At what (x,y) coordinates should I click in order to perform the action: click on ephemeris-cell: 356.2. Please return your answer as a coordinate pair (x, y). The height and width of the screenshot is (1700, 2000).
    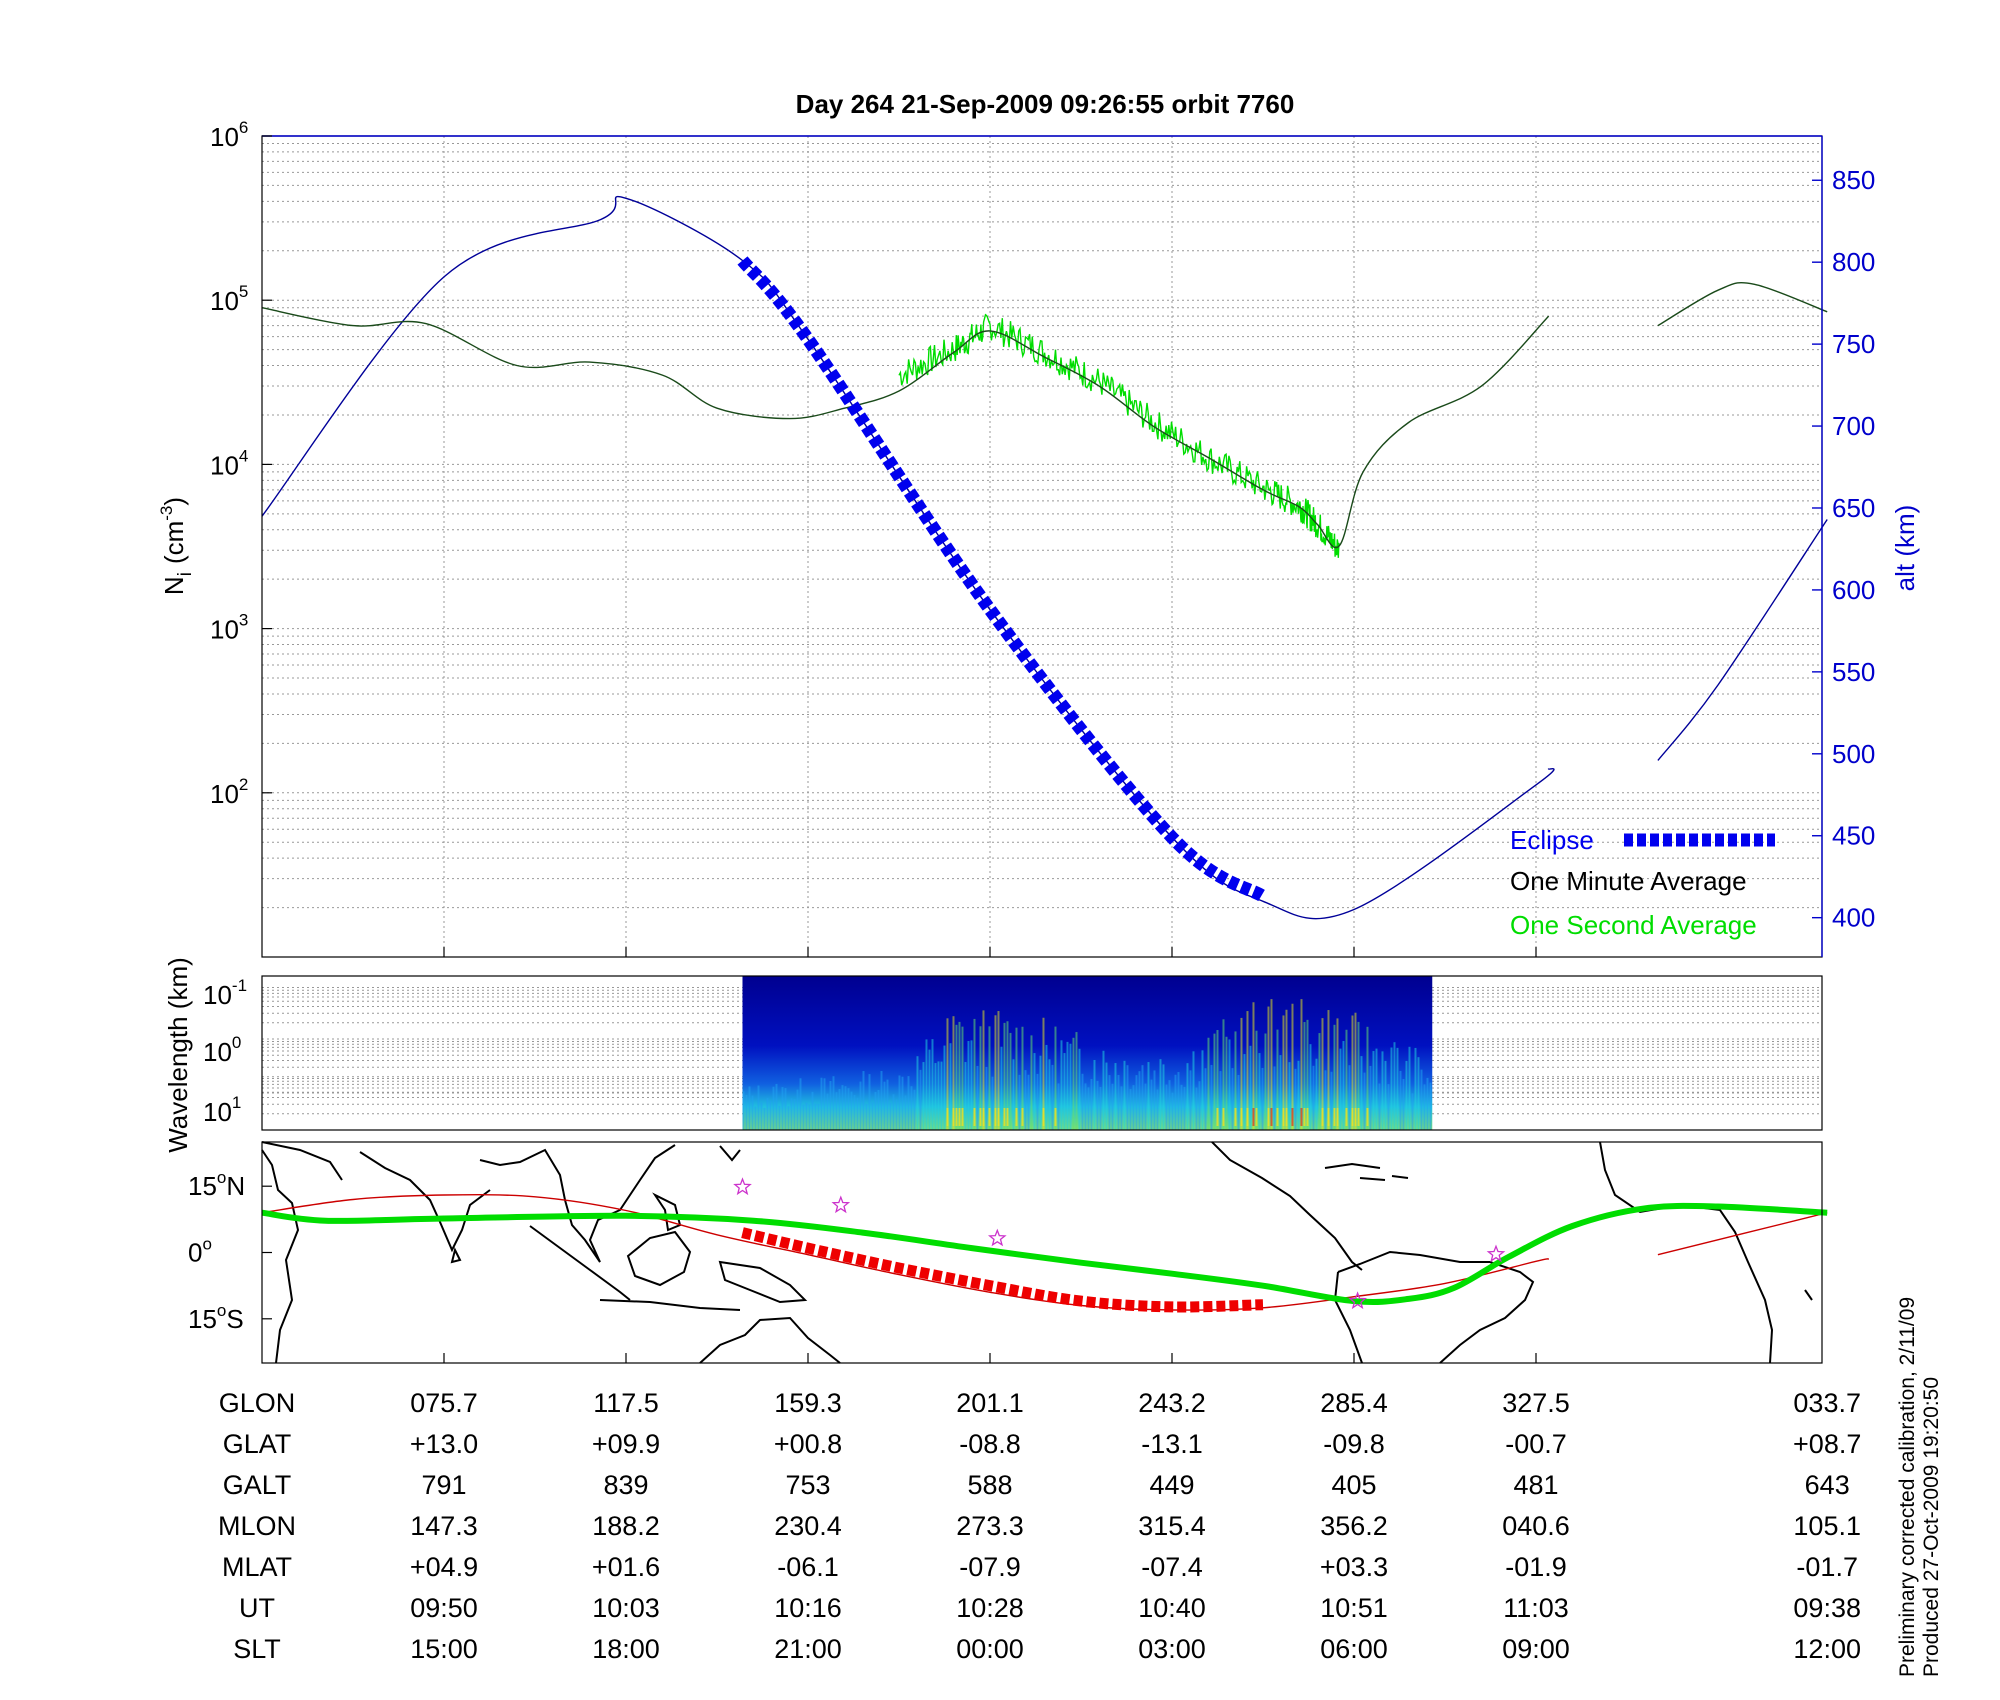
    Looking at the image, I should click on (1354, 1526).